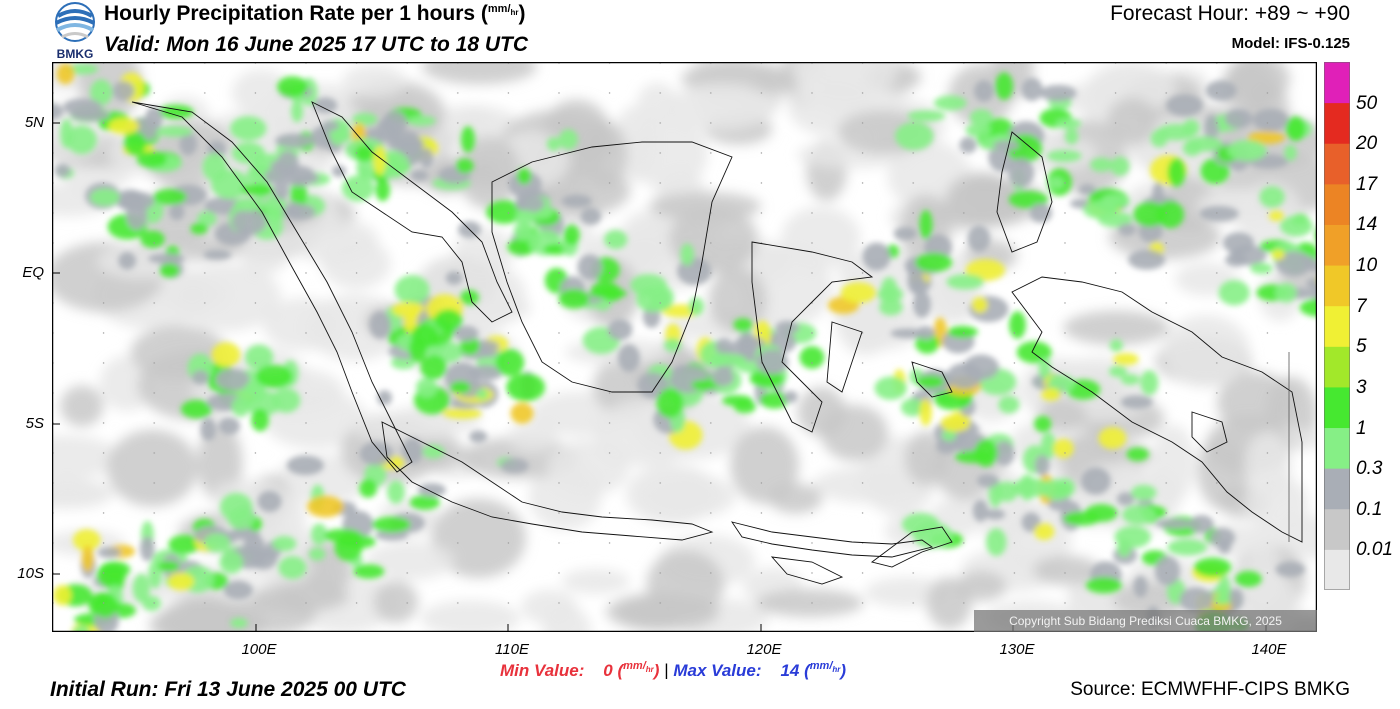 The height and width of the screenshot is (709, 1400). Describe the element at coordinates (1367, 144) in the screenshot. I see `colorbar-label: 20` at that location.